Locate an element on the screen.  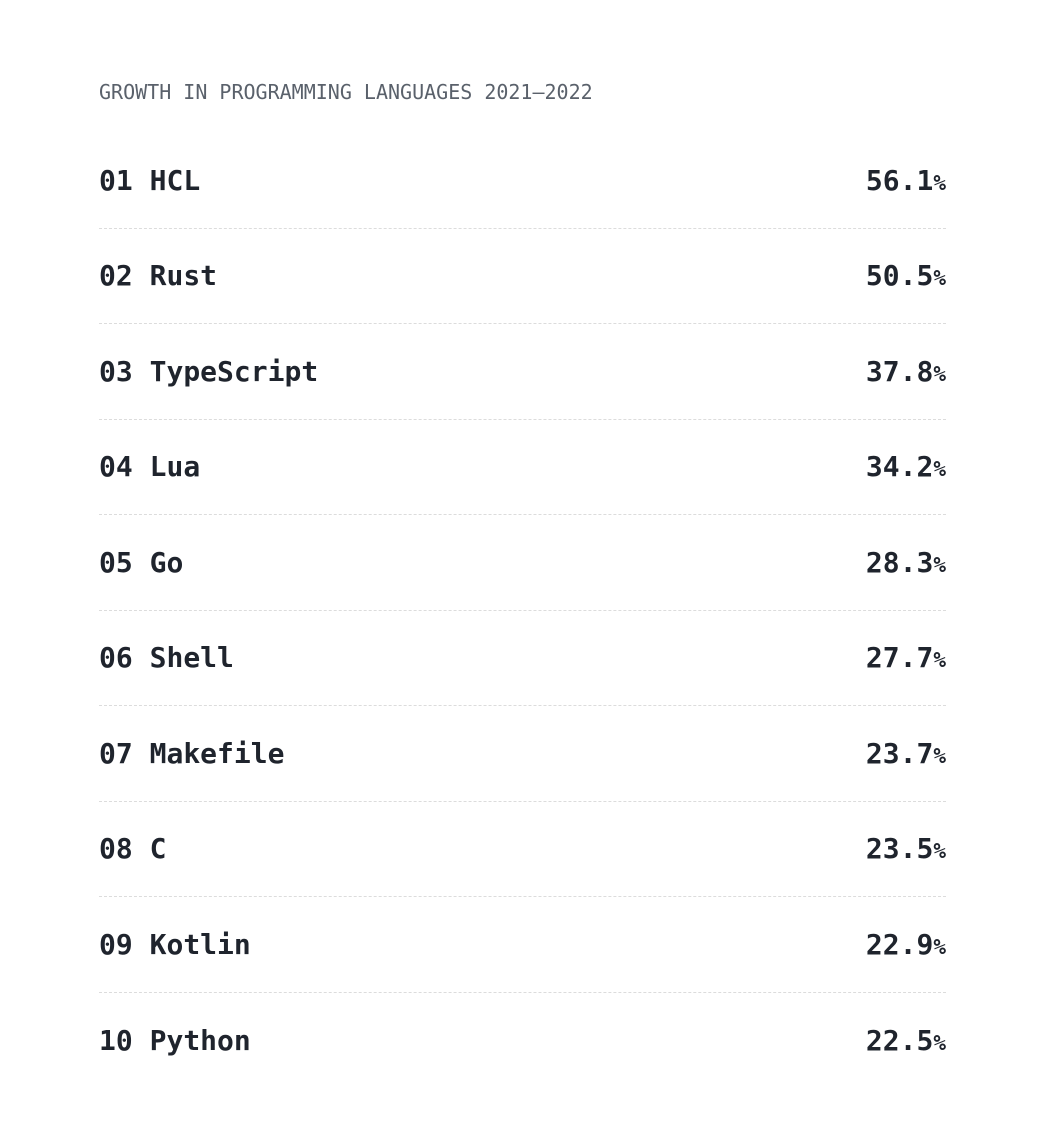
growth-value: 37.8% is located at coordinates (906, 371).